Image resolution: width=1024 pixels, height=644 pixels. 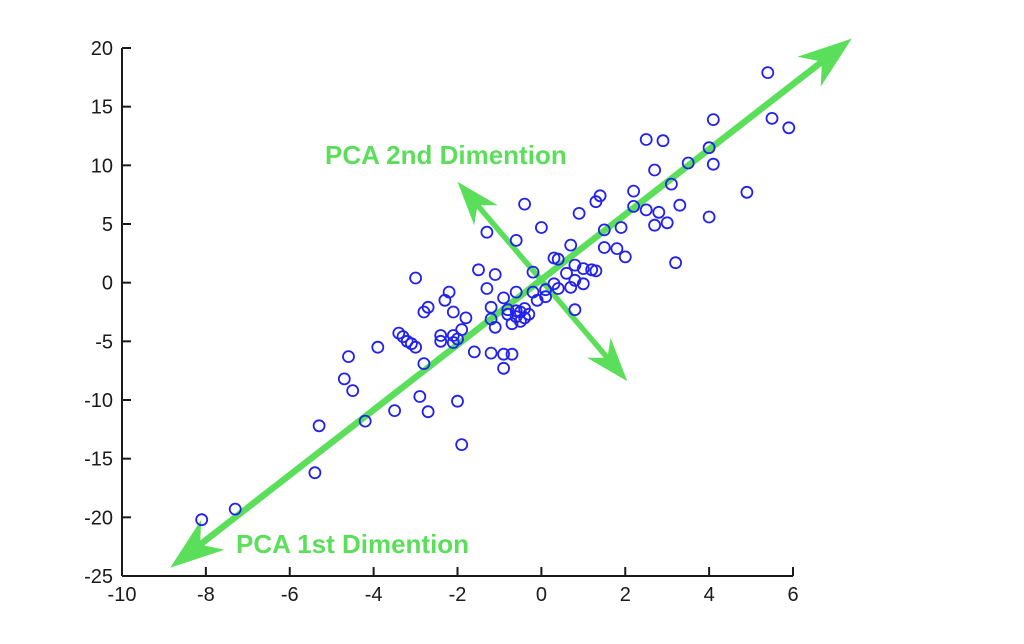 What do you see at coordinates (709, 595) in the screenshot?
I see `x-tick-label: 4` at bounding box center [709, 595].